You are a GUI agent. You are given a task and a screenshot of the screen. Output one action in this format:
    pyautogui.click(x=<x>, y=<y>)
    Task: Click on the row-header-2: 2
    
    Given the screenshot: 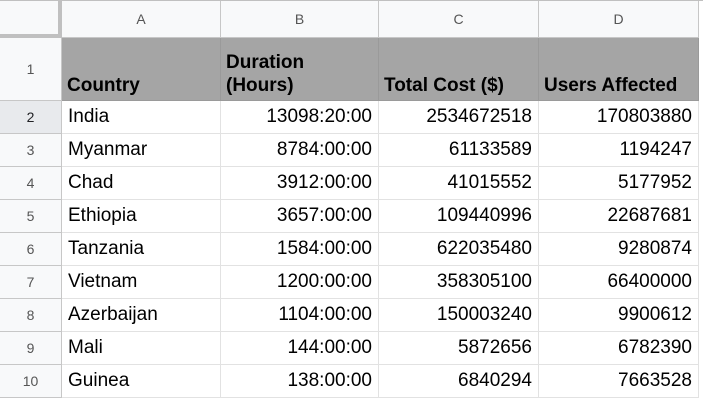 What is the action you would take?
    pyautogui.click(x=31, y=117)
    